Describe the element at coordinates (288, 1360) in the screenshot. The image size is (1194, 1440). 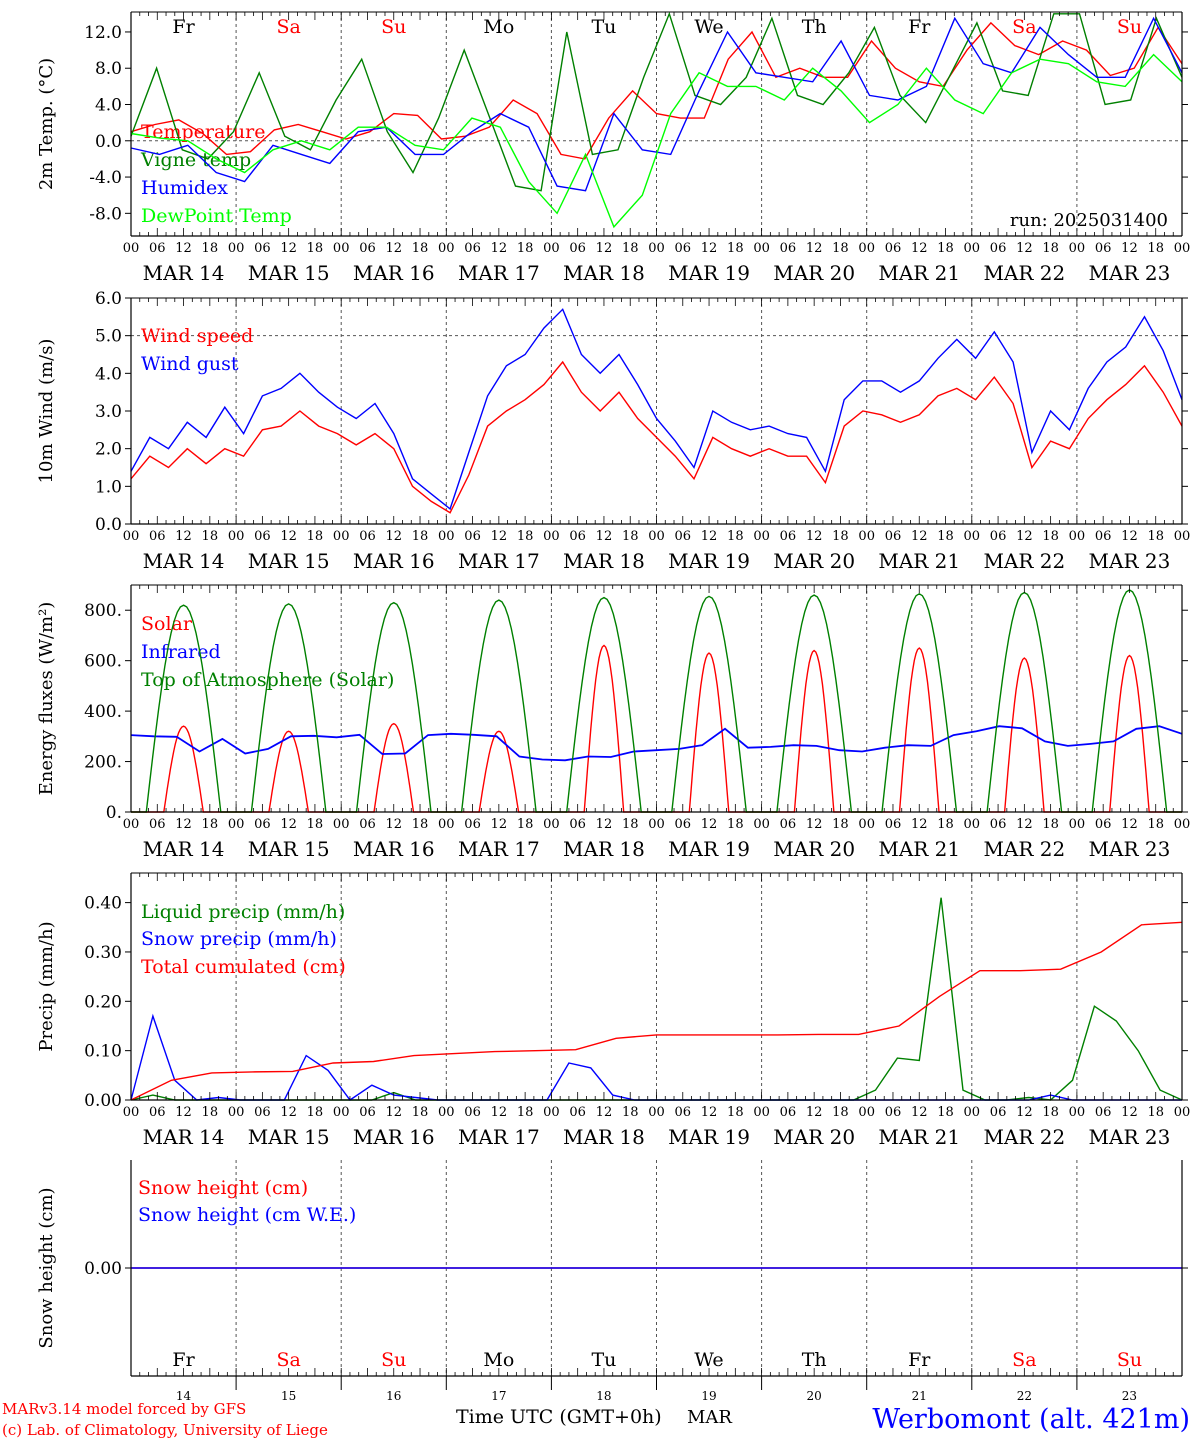
I see `day-name-bottom: Sa` at that location.